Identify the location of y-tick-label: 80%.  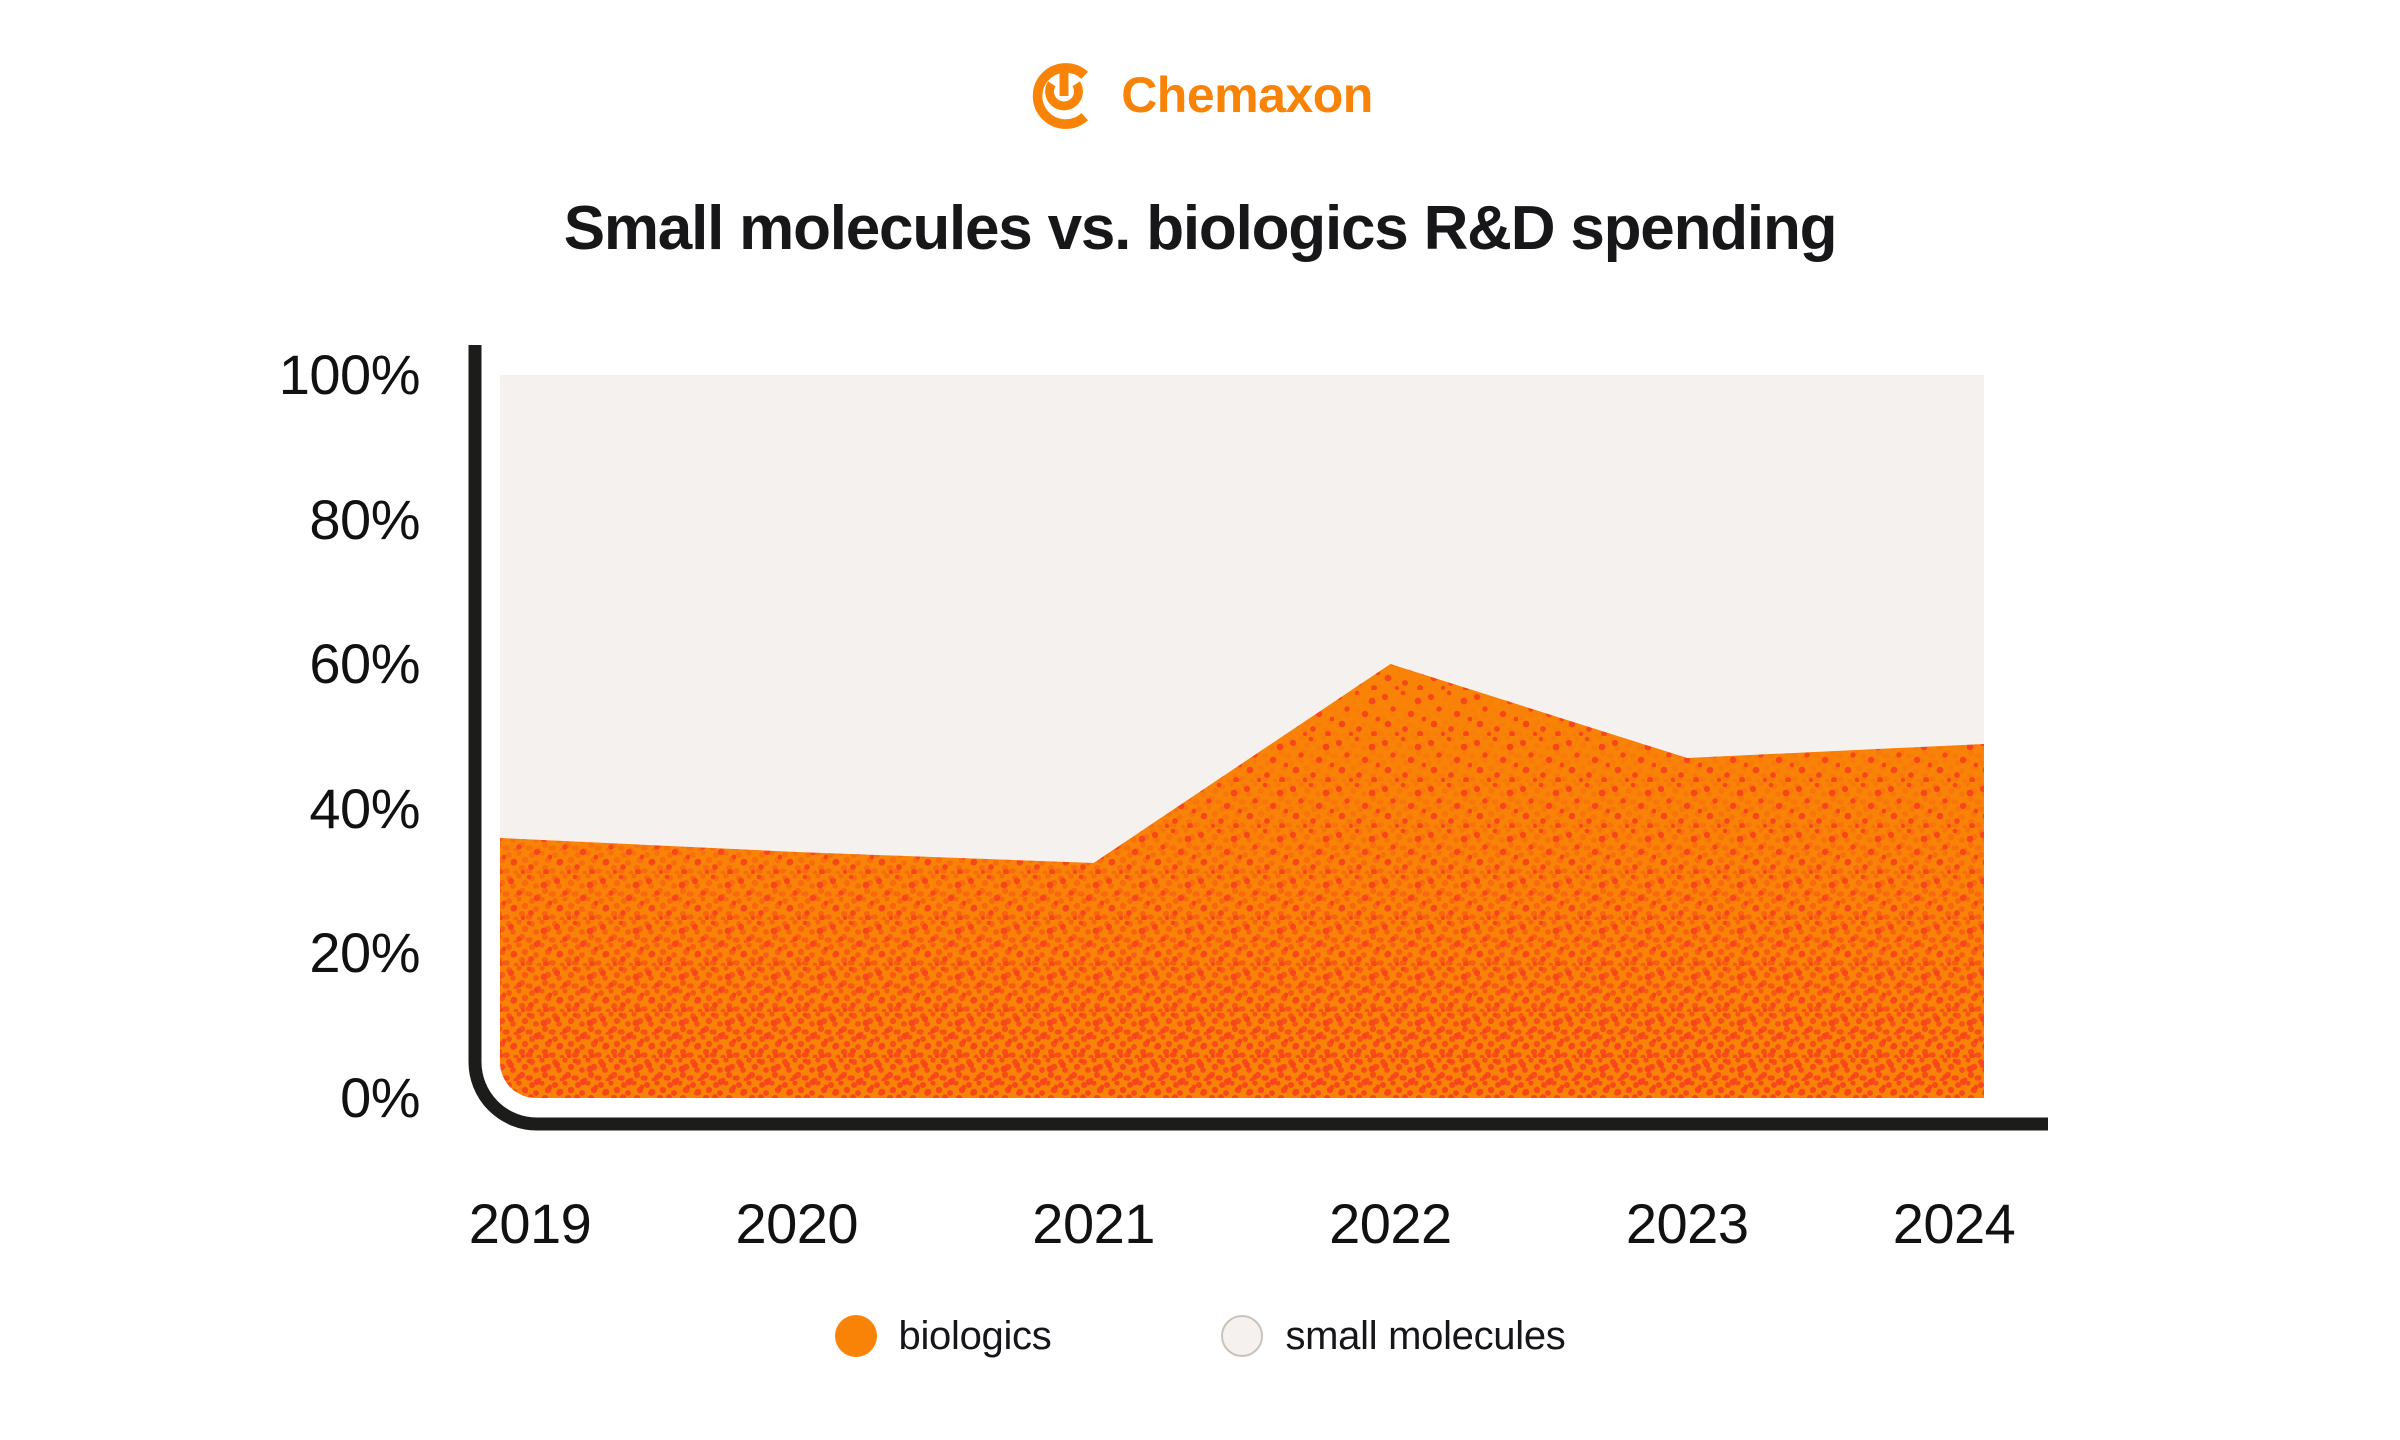
(364, 519).